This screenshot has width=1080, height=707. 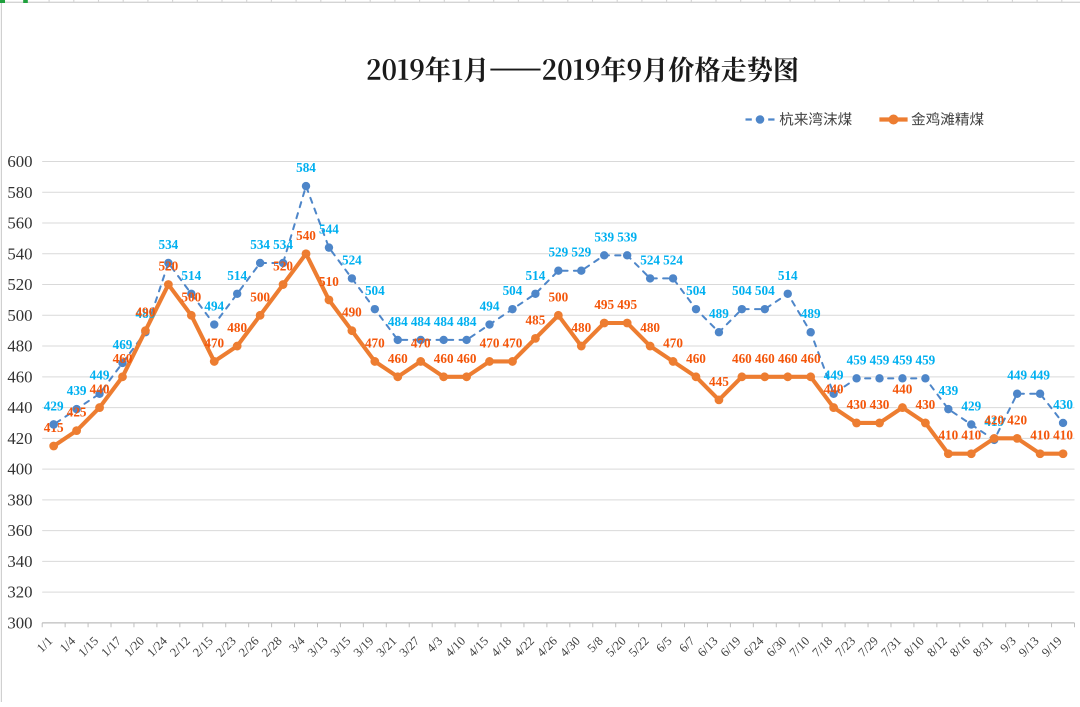 What do you see at coordinates (19, 530) in the screenshot?
I see `svg-text: 360` at bounding box center [19, 530].